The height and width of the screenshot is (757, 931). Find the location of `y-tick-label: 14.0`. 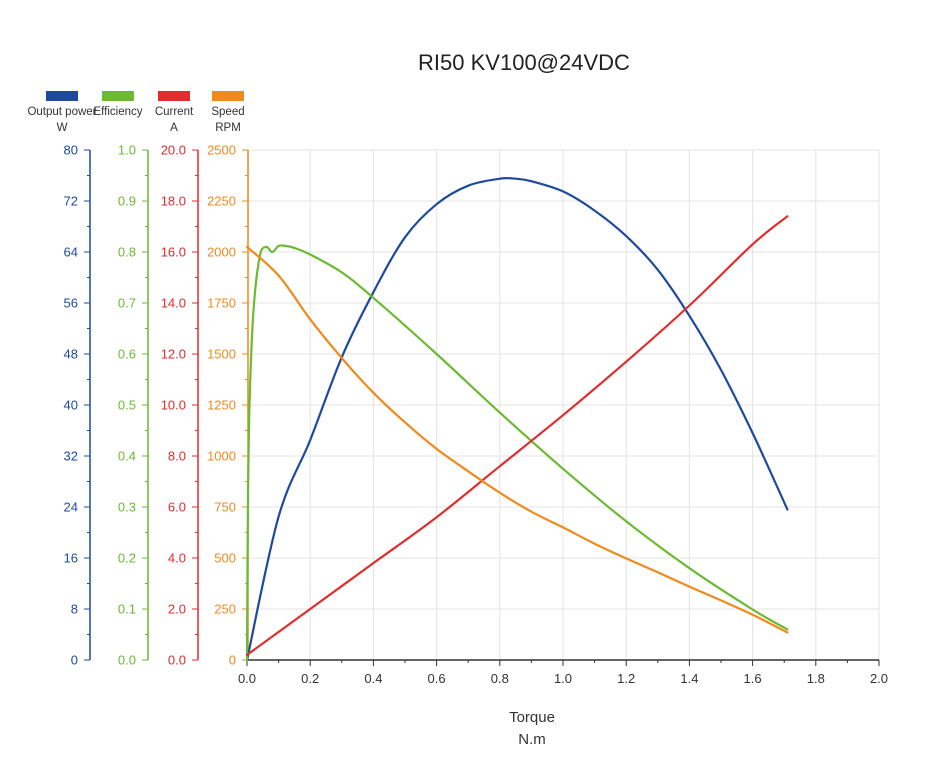

y-tick-label: 14.0 is located at coordinates (173, 303).